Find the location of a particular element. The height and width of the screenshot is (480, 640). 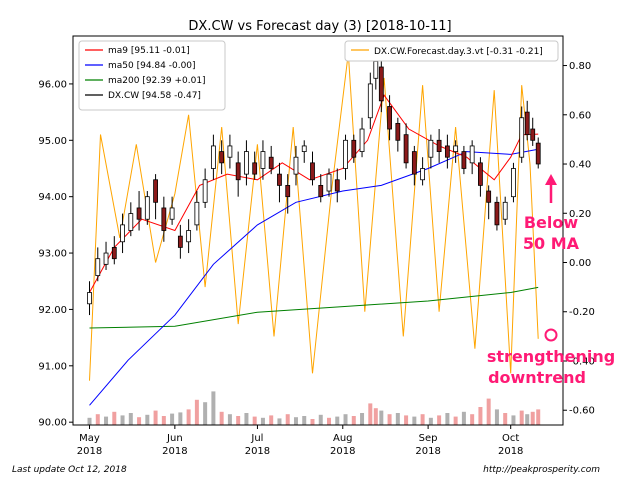

footer-url: http://peakprosperity.com is located at coordinates (541, 470).